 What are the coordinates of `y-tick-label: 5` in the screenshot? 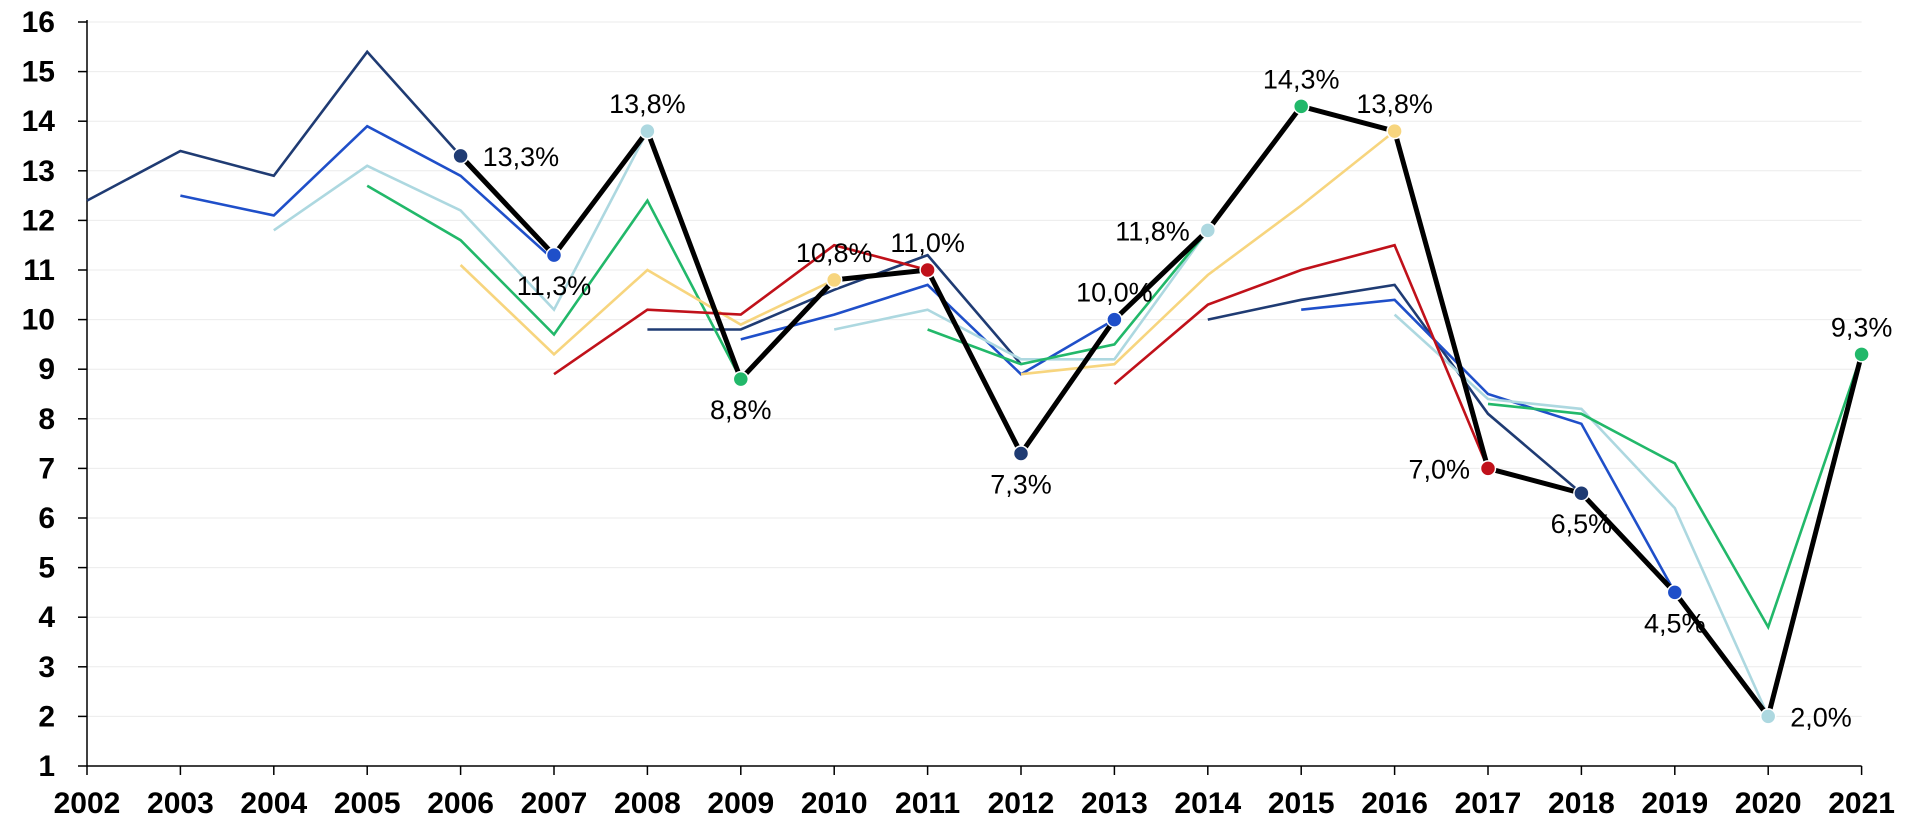 It's located at (46, 568).